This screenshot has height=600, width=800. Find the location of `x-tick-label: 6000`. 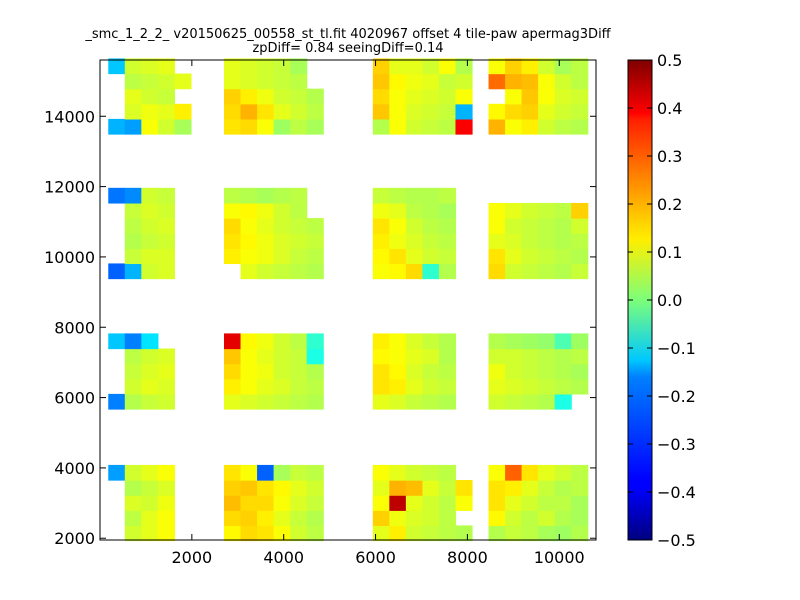

x-tick-label: 6000 is located at coordinates (375, 557).